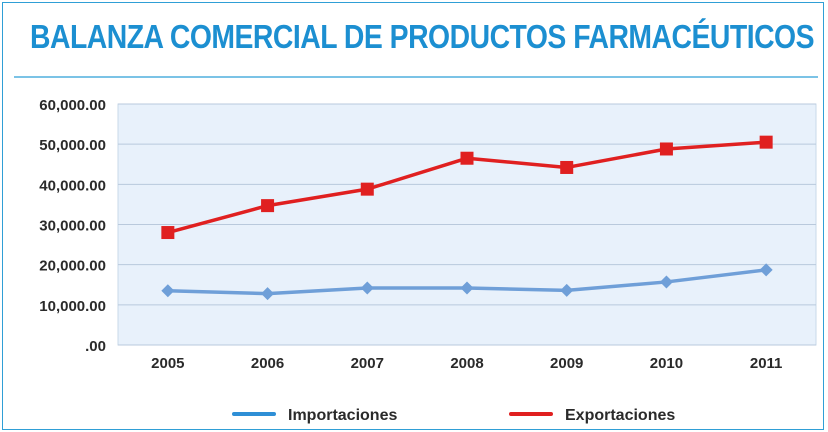  Describe the element at coordinates (72, 145) in the screenshot. I see `y-tick-label: 50,000.00` at that location.